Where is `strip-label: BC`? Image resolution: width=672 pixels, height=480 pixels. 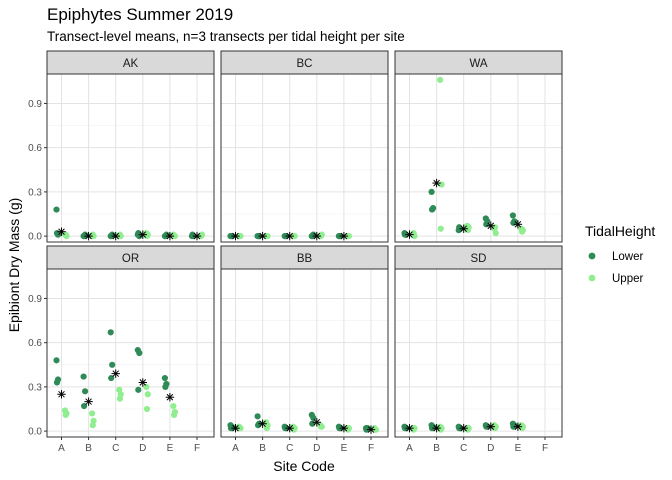
strip-label: BC is located at coordinates (305, 64).